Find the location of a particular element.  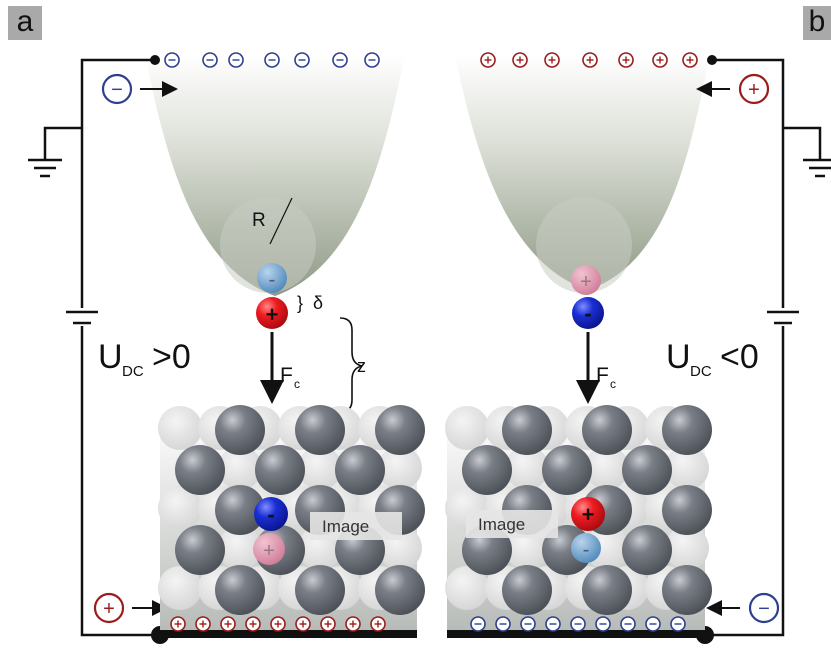

wire-top-right is located at coordinates (748, 183).